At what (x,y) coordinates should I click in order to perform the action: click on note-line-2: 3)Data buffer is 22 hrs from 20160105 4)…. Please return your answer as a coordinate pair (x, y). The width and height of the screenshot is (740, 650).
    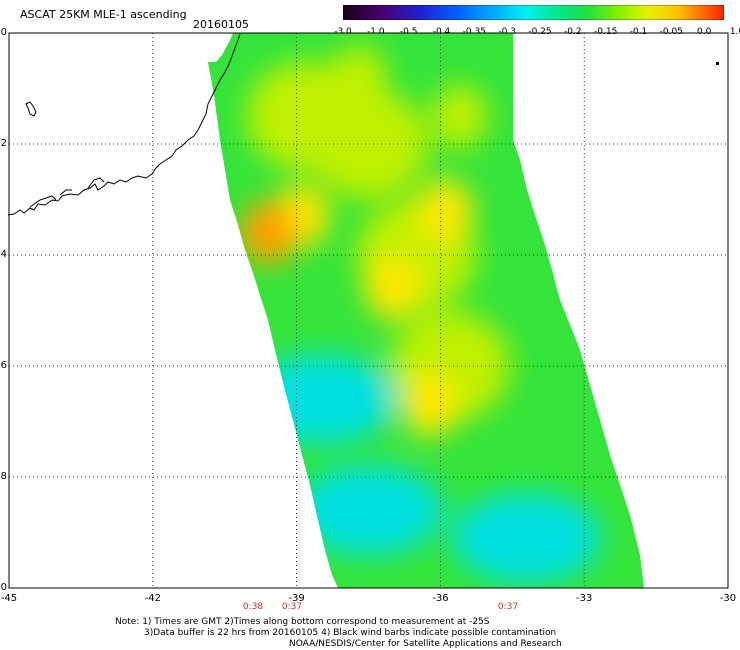
    Looking at the image, I should click on (350, 633).